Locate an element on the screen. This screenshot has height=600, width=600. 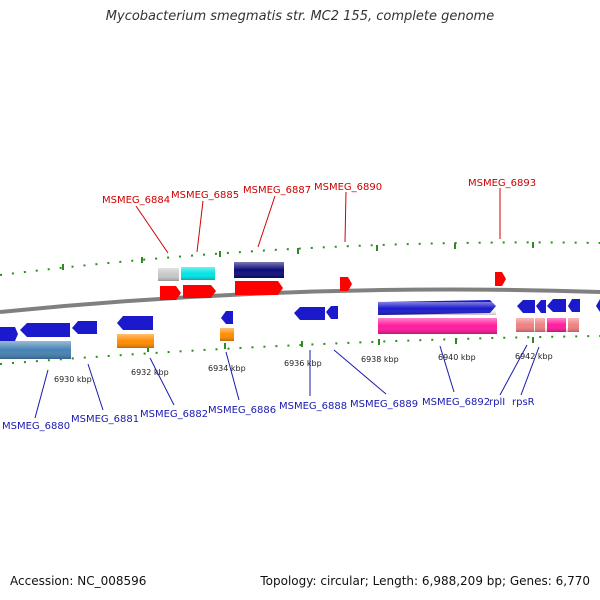
upper-tick-ring is located at coordinates (300, 258).